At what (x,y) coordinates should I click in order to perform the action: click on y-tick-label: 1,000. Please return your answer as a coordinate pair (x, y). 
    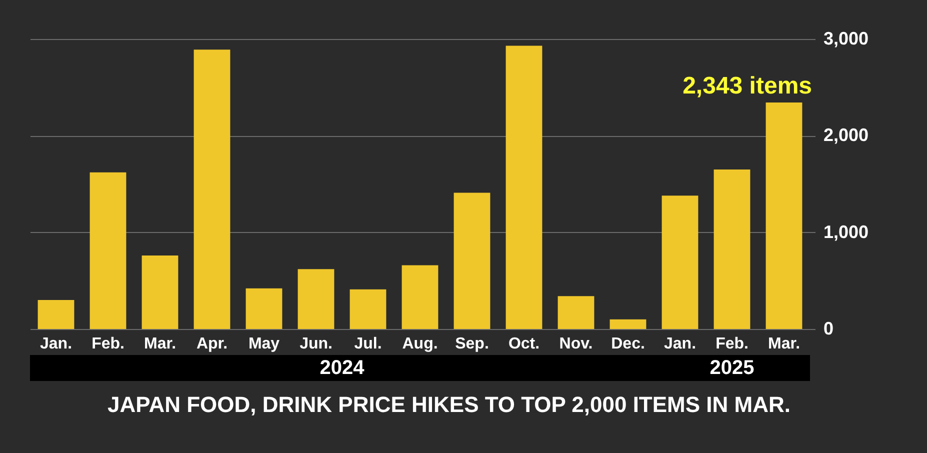
    Looking at the image, I should click on (846, 232).